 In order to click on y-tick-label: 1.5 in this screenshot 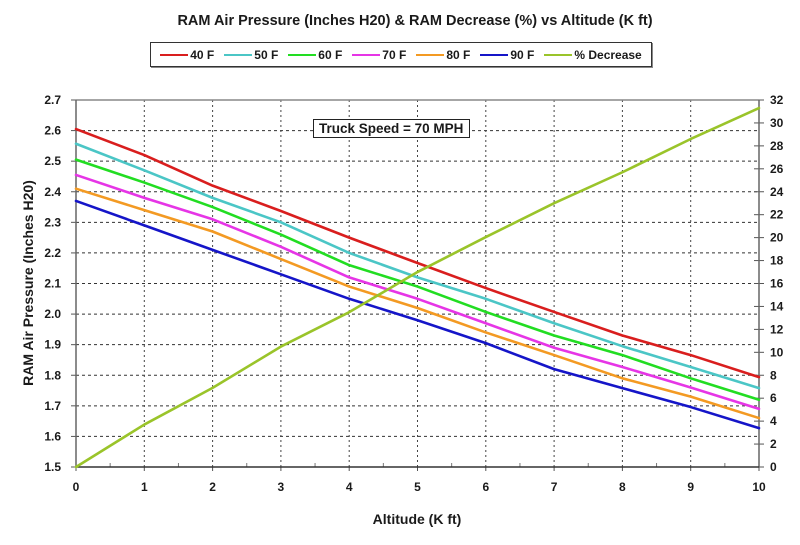, I will do `click(52, 467)`.